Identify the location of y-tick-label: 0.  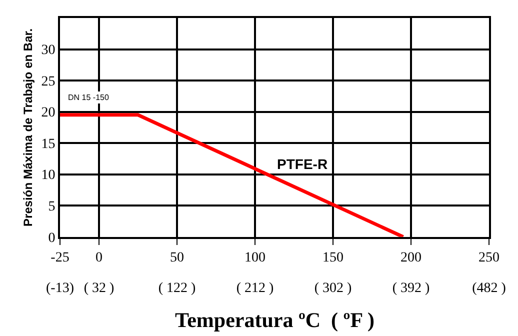
(52, 238).